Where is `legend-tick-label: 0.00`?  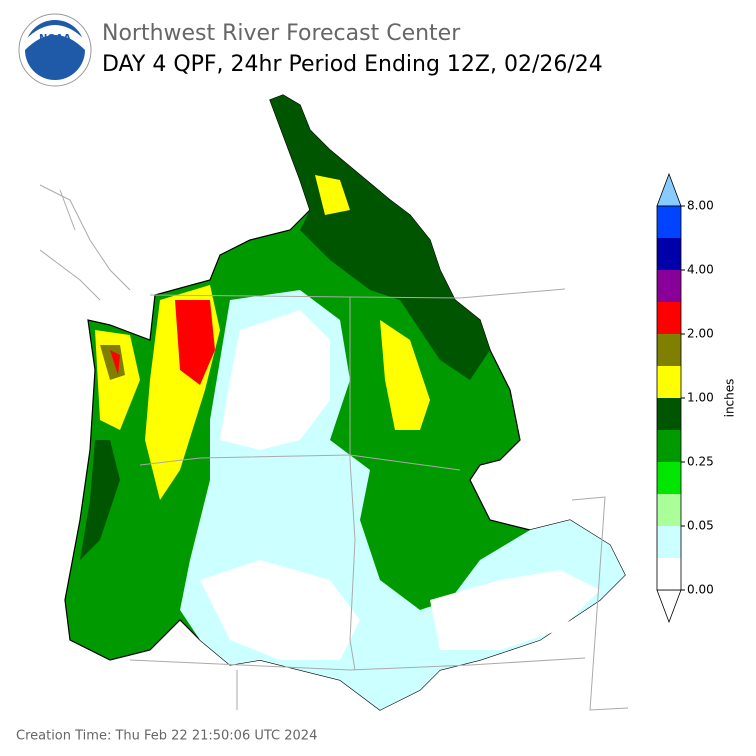
legend-tick-label: 0.00 is located at coordinates (700, 590).